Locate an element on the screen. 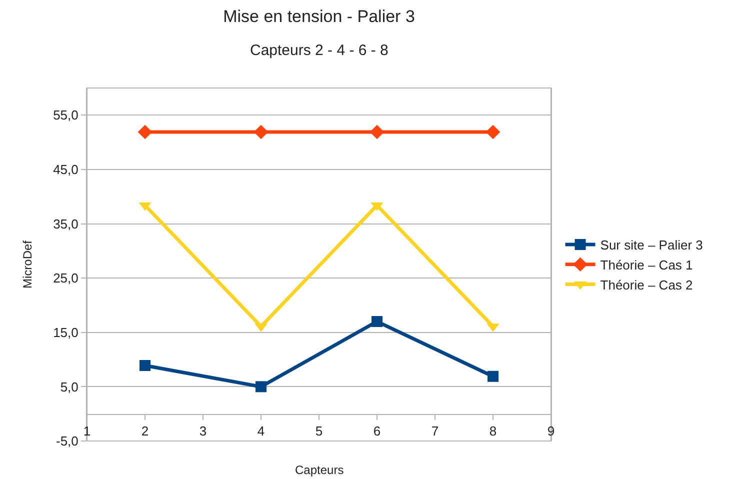 The width and height of the screenshot is (733, 479). x-tick-label: 4 is located at coordinates (261, 430).